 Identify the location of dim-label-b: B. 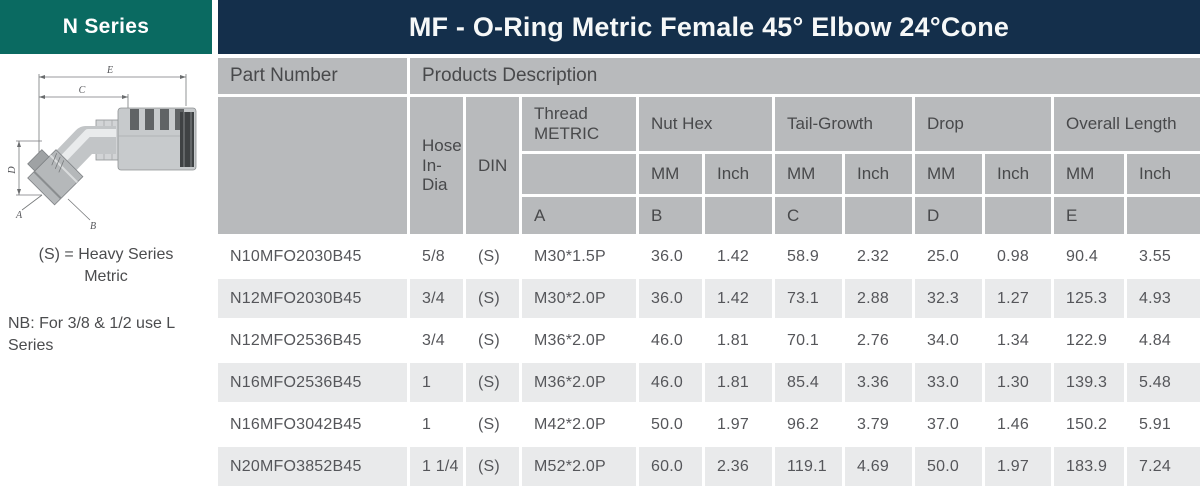
(93, 226).